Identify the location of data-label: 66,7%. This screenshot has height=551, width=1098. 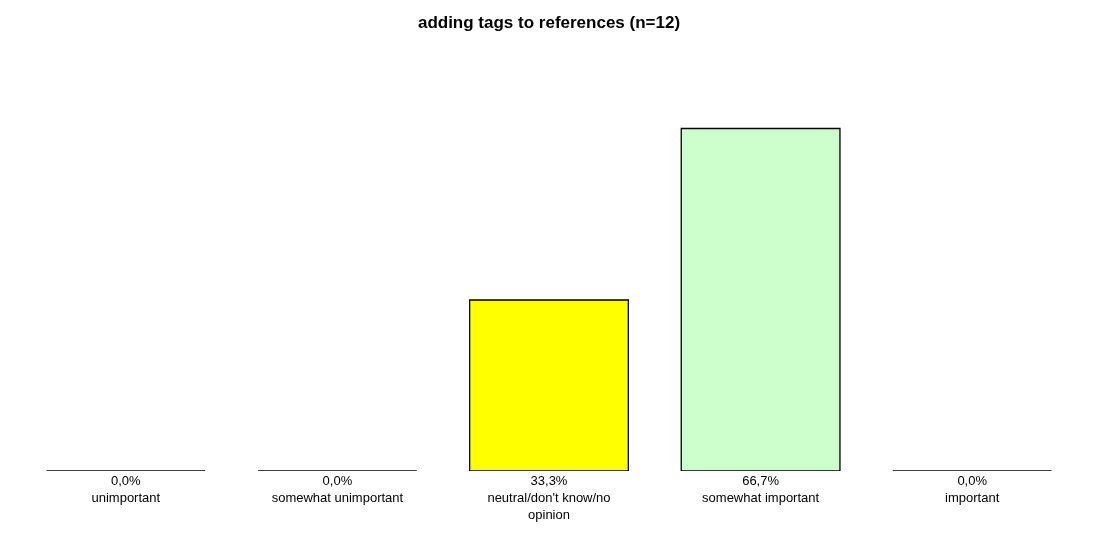
(761, 480).